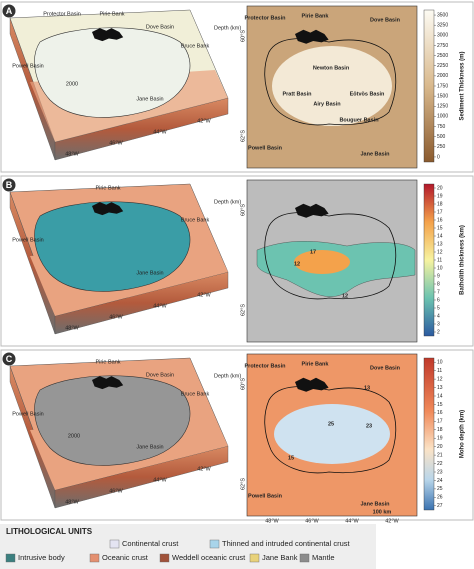 Image resolution: width=474 pixels, height=569 pixels. I want to click on coastline, so click(330, 256).